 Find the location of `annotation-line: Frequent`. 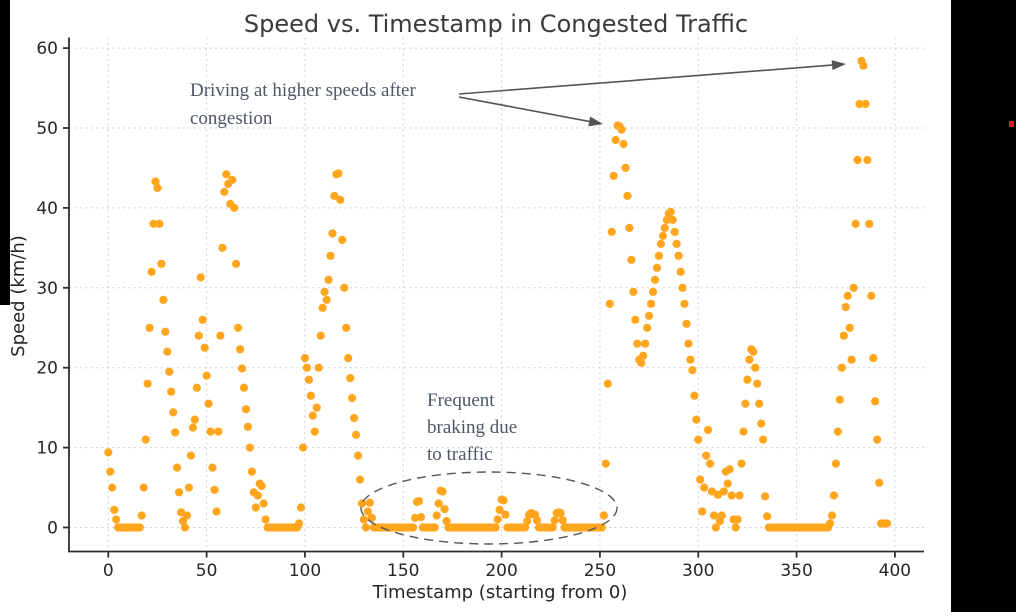

annotation-line: Frequent is located at coordinates (461, 400).